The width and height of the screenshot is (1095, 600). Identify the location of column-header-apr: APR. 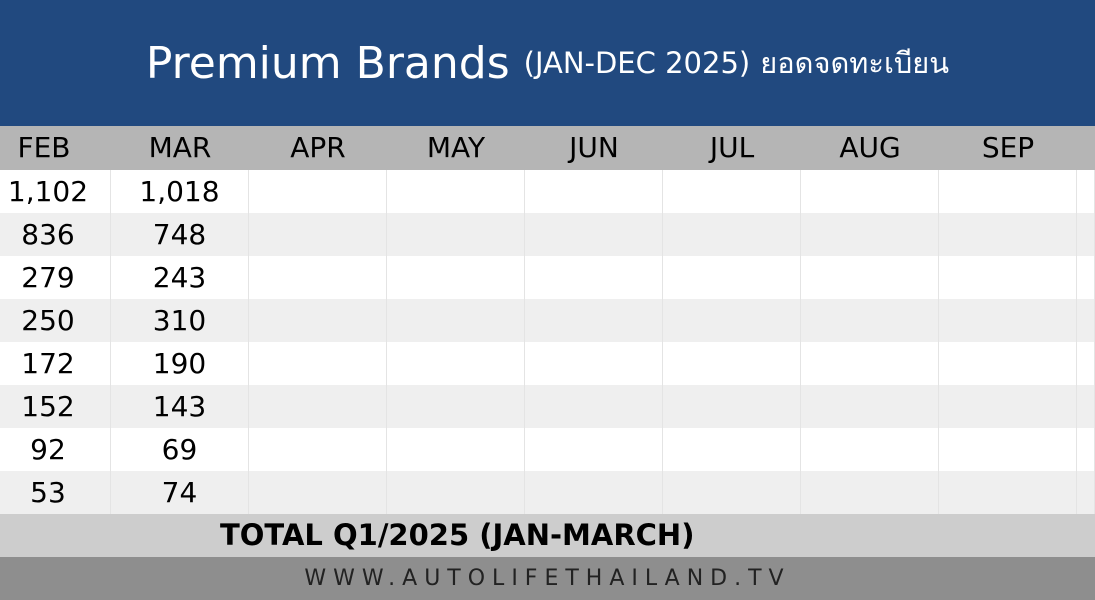
(318, 147).